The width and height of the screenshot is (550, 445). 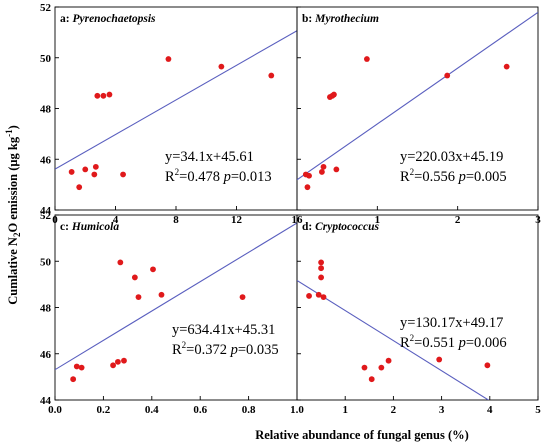 I want to click on x-tick-label: 3, so click(x=442, y=410).